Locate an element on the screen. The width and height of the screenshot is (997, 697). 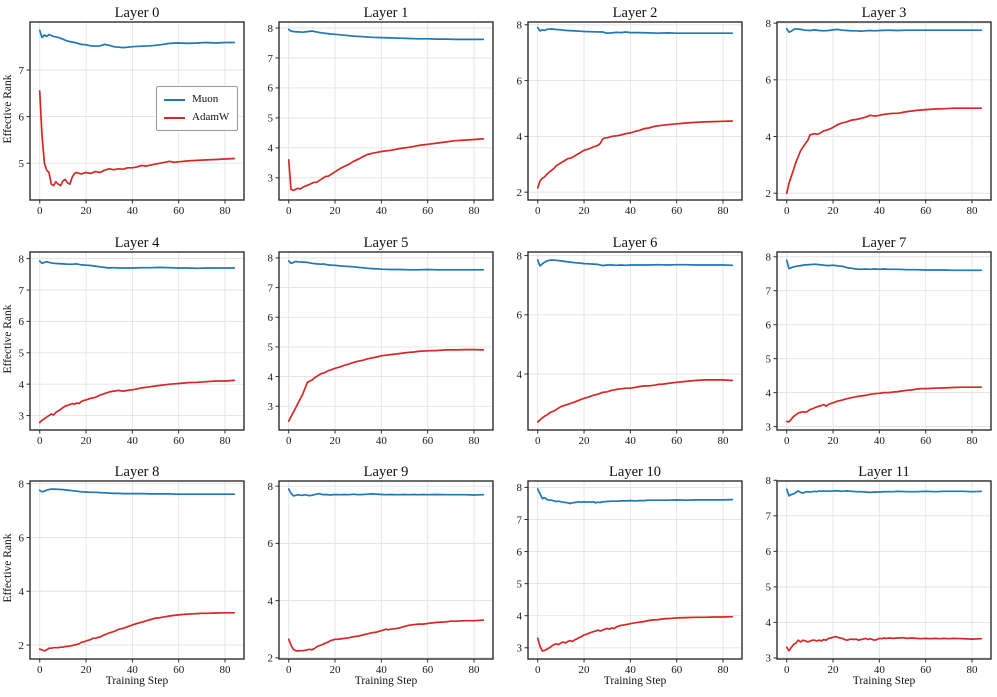
panel-title: Layer 0 is located at coordinates (137, 13).